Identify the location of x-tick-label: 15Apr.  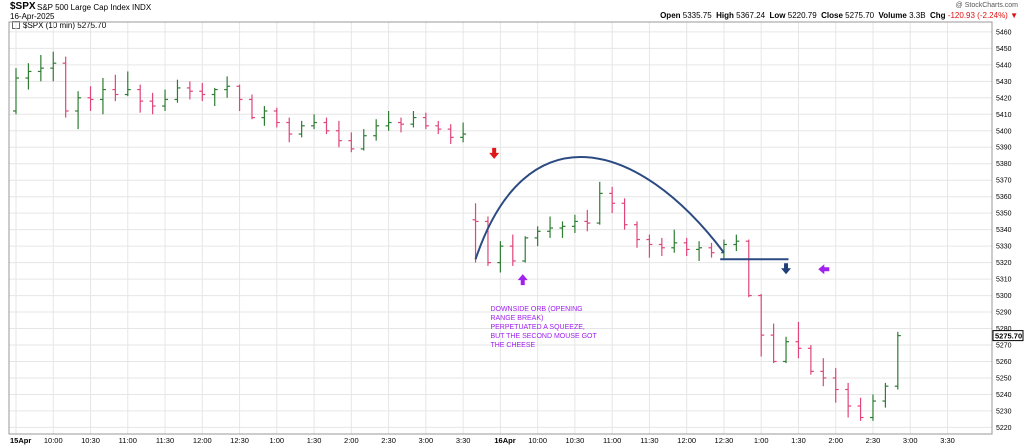
(20, 440).